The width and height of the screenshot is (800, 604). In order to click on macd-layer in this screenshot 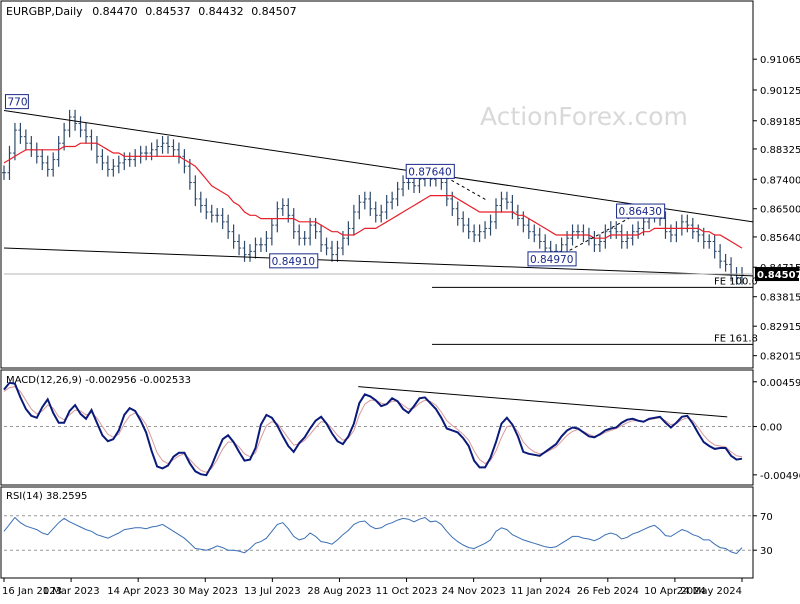, I will do `click(378, 429)`.